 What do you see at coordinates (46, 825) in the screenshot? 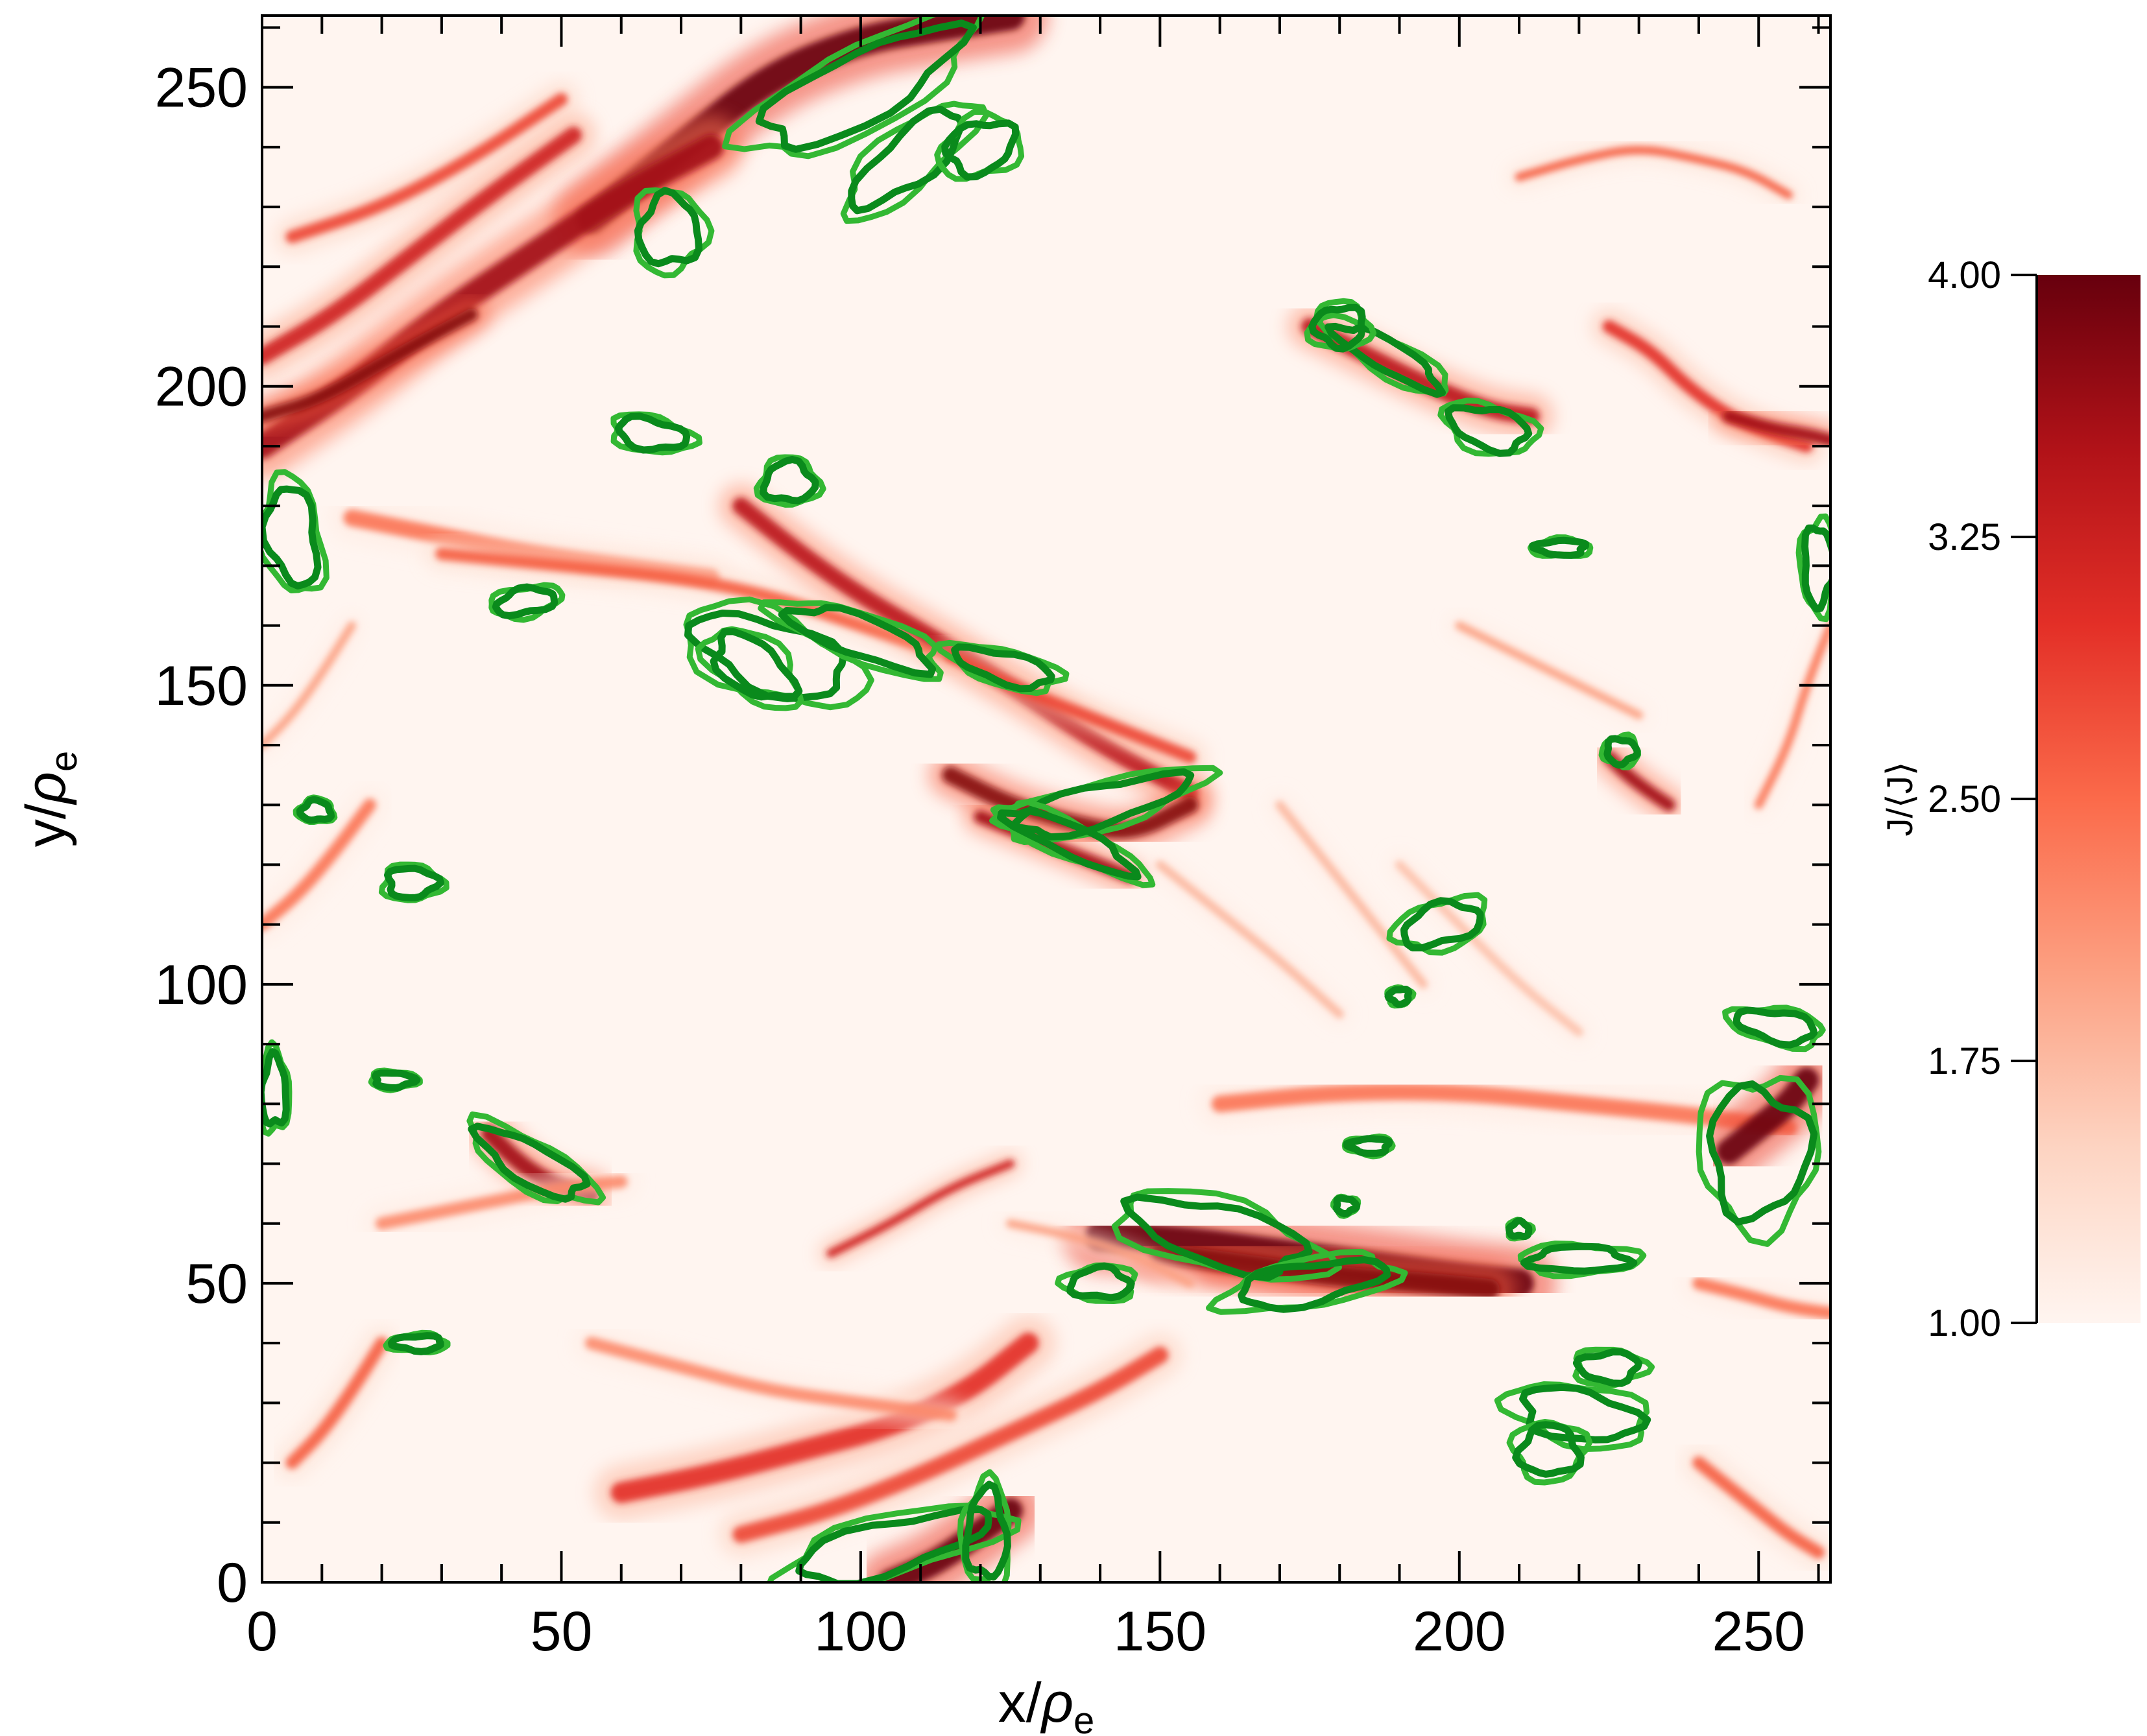
I see `y-axis-label-main: y/` at bounding box center [46, 825].